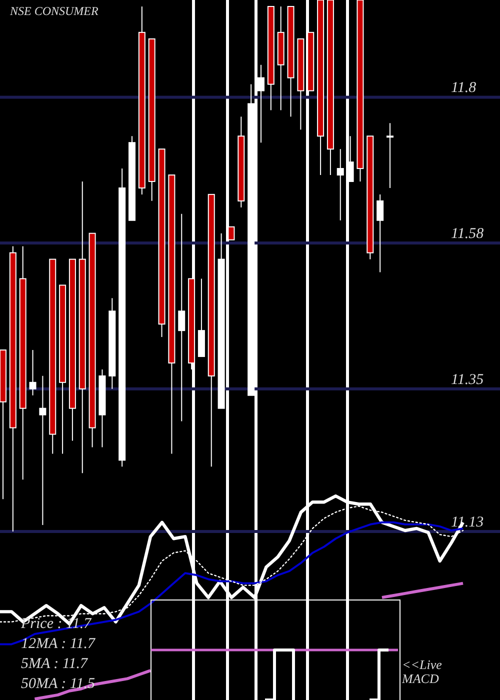 This screenshot has height=700, width=500. What do you see at coordinates (59, 644) in the screenshot?
I see `annotation: 12MA : 11.7` at bounding box center [59, 644].